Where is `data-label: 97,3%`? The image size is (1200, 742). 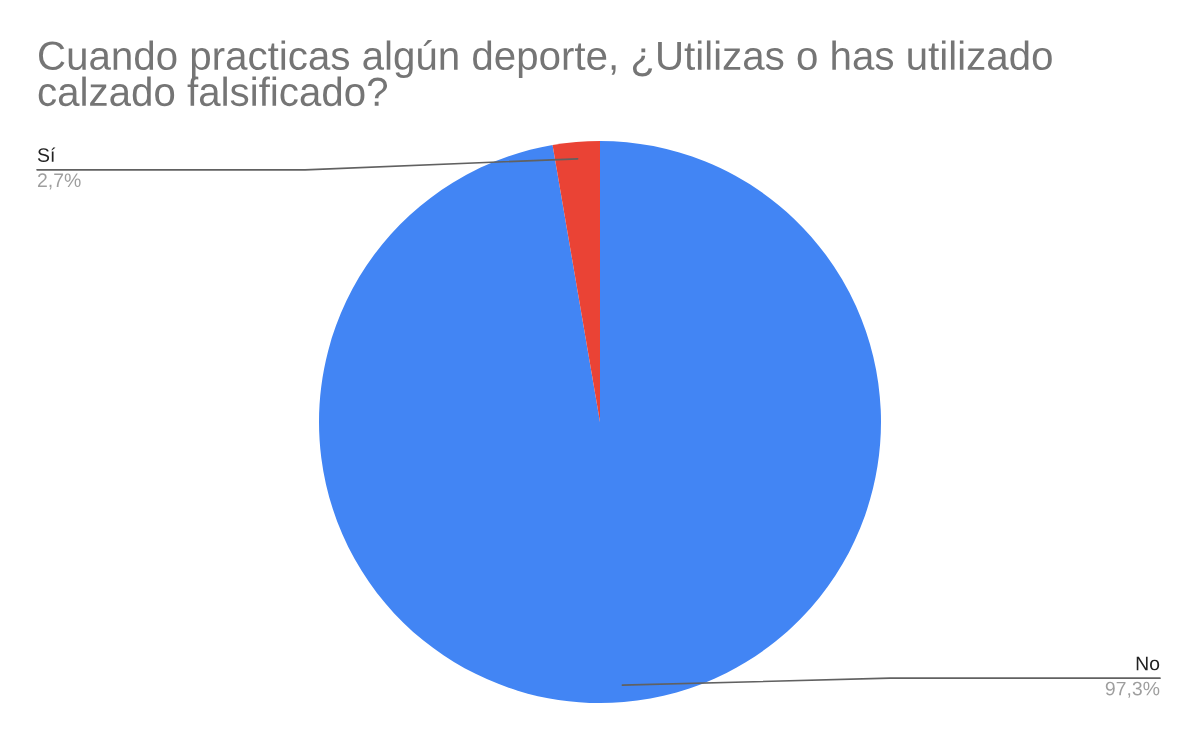
data-label: 97,3% is located at coordinates (1132, 689).